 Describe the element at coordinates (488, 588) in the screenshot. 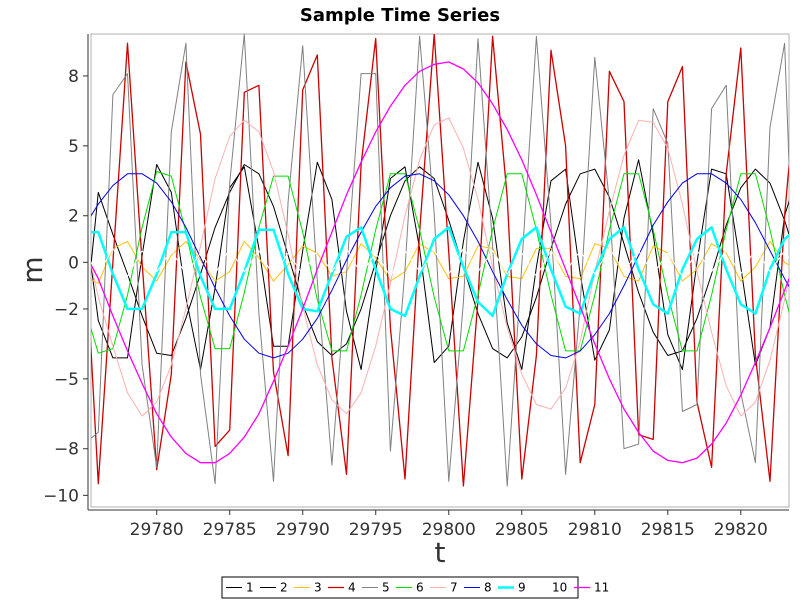

I see `legend-label-8: 8` at that location.